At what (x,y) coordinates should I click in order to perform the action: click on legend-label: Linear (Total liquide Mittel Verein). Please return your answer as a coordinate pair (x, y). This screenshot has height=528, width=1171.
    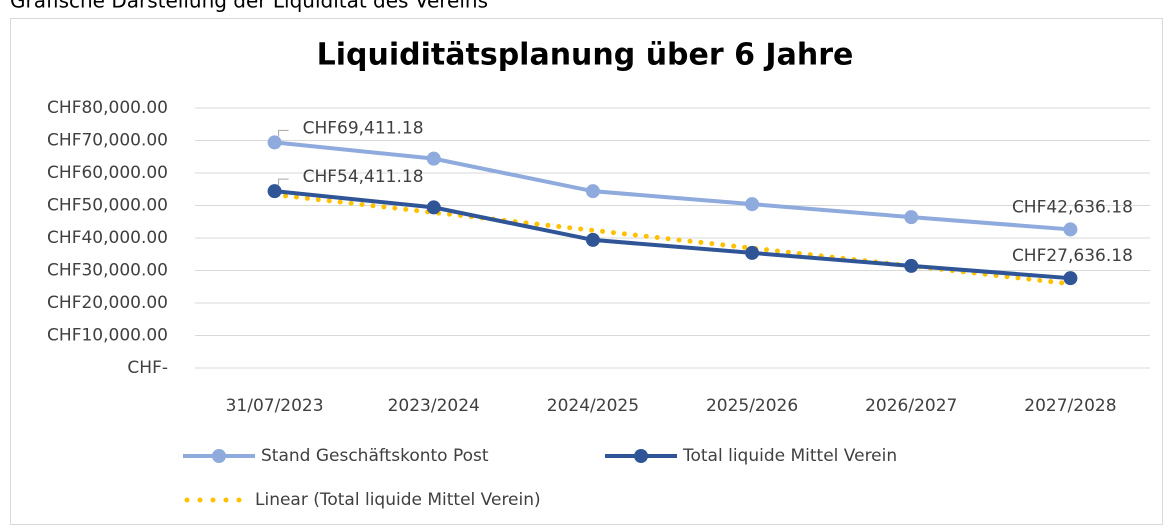
    Looking at the image, I should click on (398, 500).